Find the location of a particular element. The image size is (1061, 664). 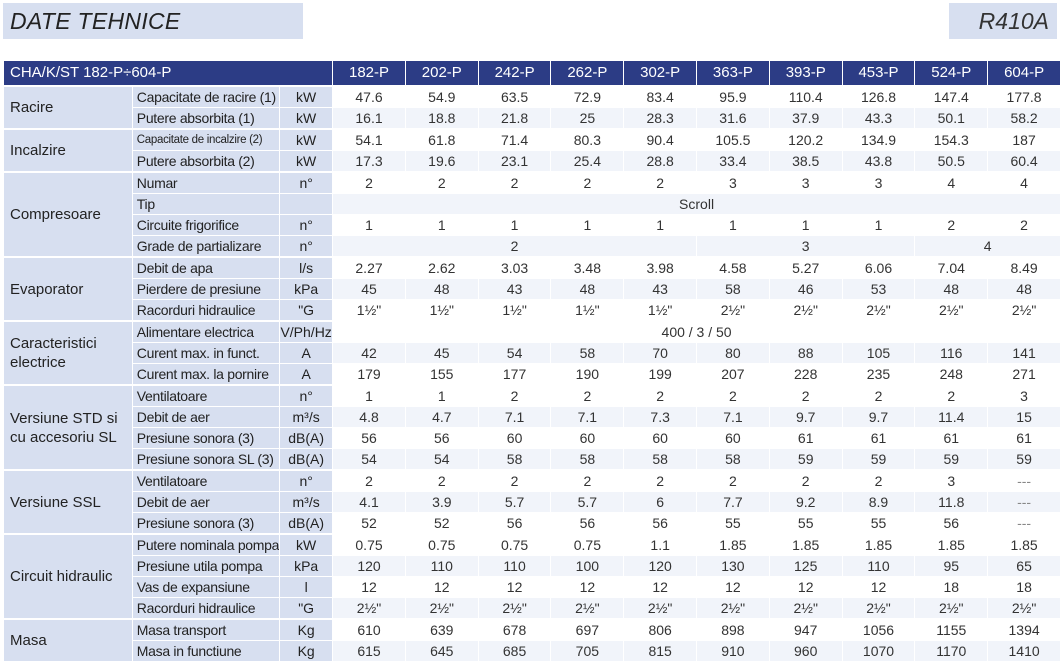

value-cell: 1070 is located at coordinates (878, 651).